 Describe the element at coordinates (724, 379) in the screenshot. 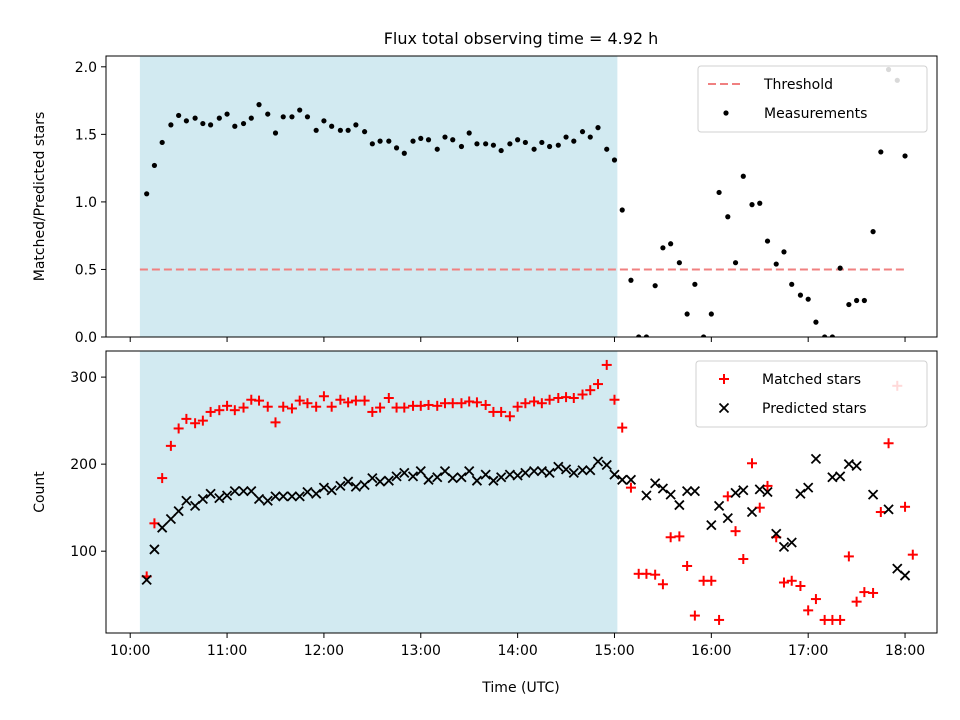

I see `legend-marker` at that location.